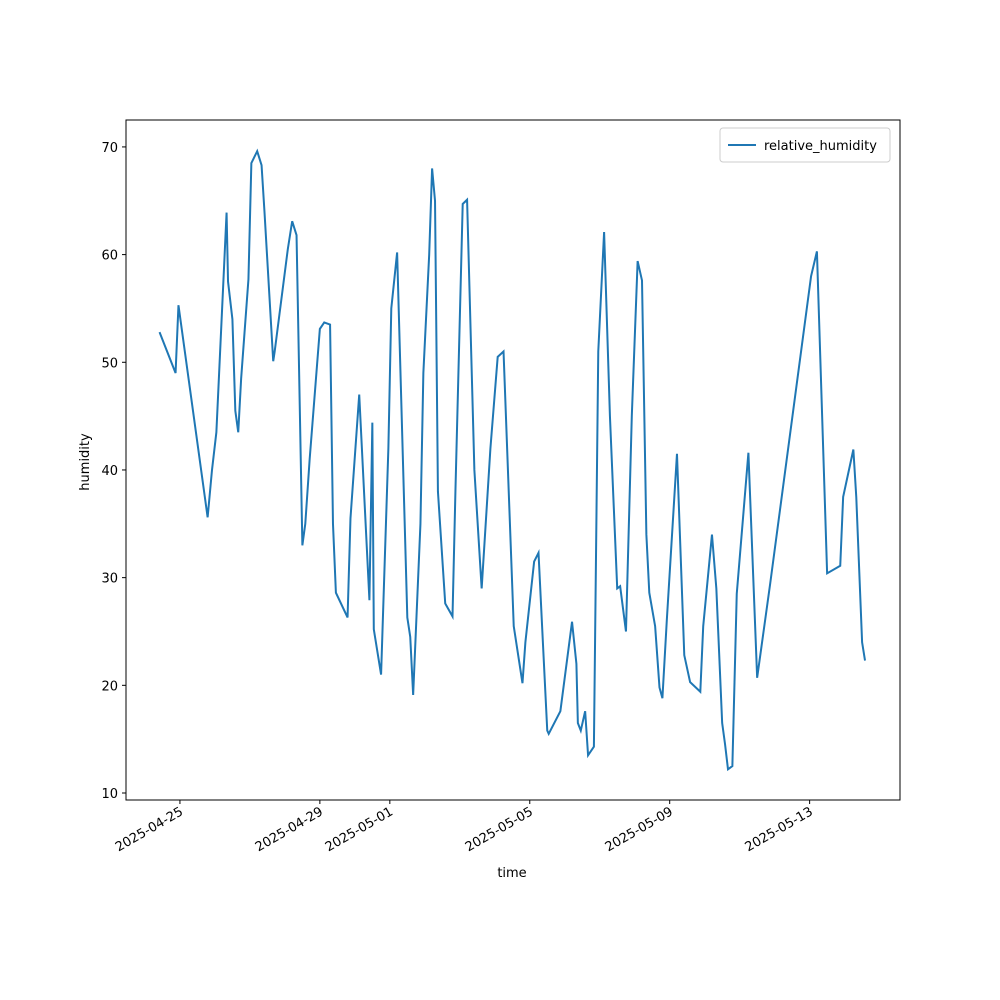 The width and height of the screenshot is (1000, 1000). Describe the element at coordinates (109, 686) in the screenshot. I see `y-tick-label: 20` at that location.